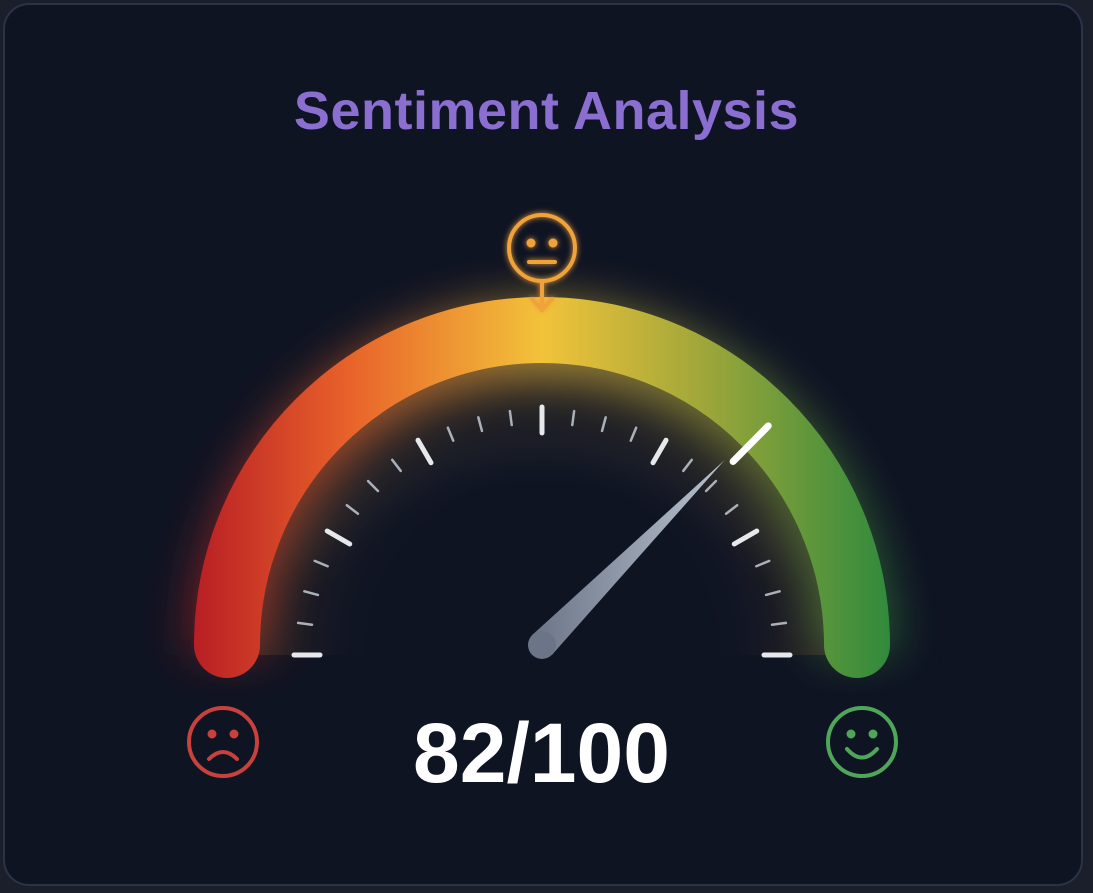 The image size is (1093, 893). What do you see at coordinates (546, 111) in the screenshot?
I see `card-title: Sentiment Analysis` at bounding box center [546, 111].